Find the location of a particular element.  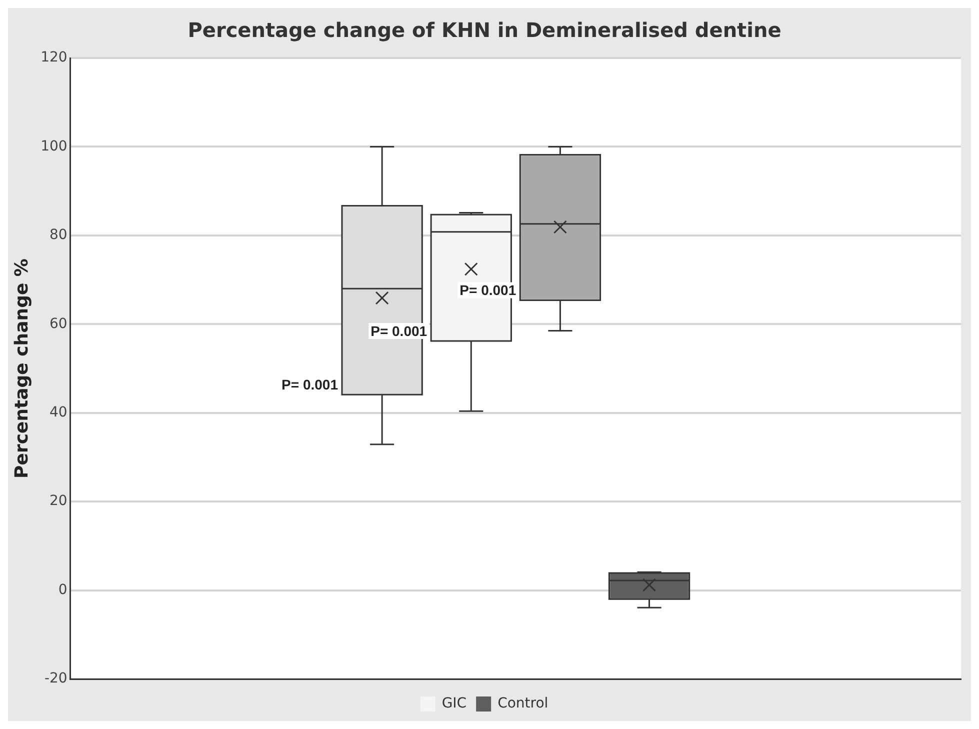

y-tick-label: 120 is located at coordinates (54, 58).